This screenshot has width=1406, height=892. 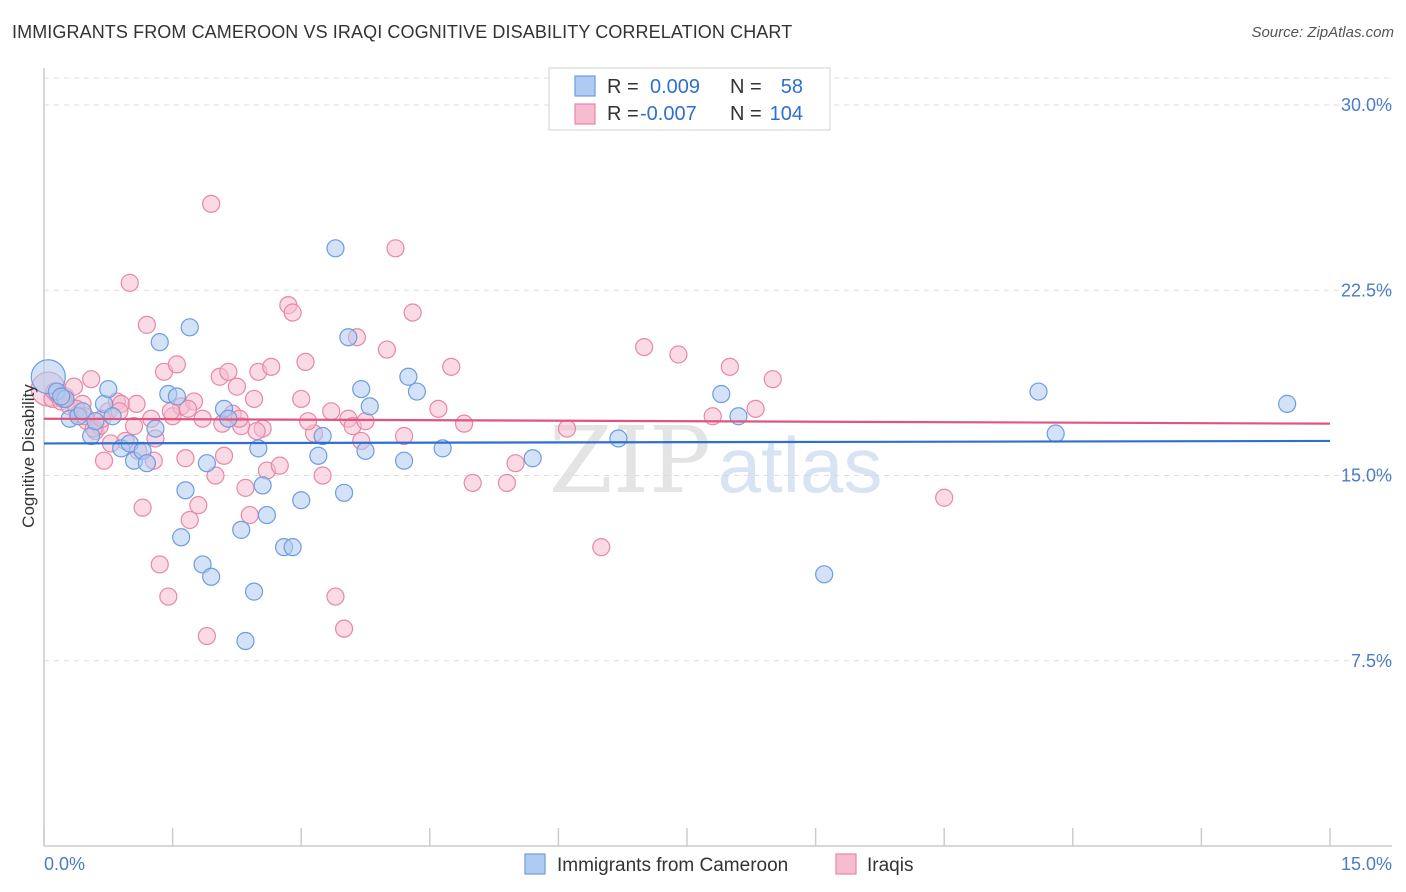 What do you see at coordinates (675, 87) in the screenshot?
I see `legend-r-value-cameroon: 0.009` at bounding box center [675, 87].